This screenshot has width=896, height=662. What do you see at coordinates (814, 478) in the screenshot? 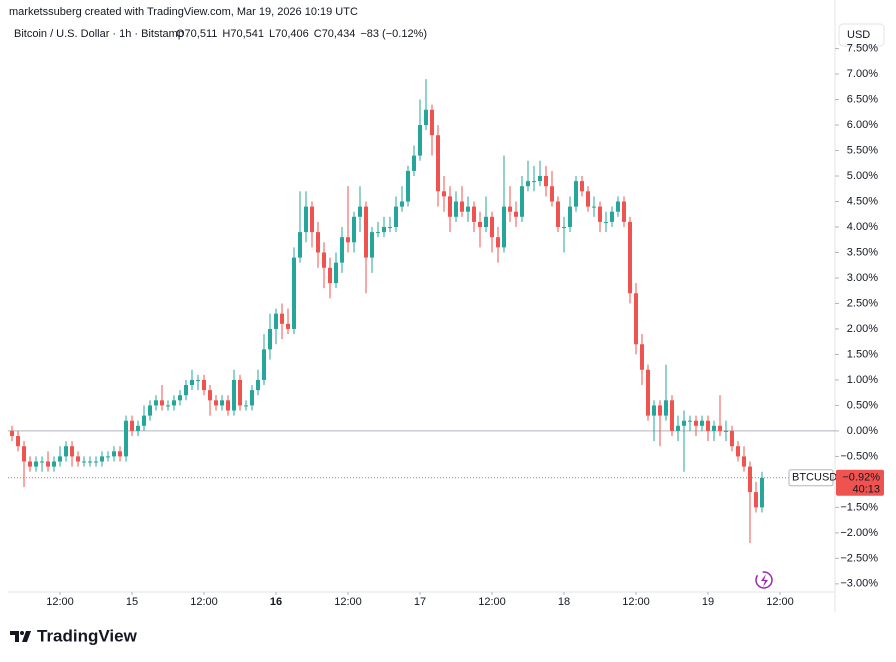
I see `symbol-label: BTCUSD` at bounding box center [814, 478].